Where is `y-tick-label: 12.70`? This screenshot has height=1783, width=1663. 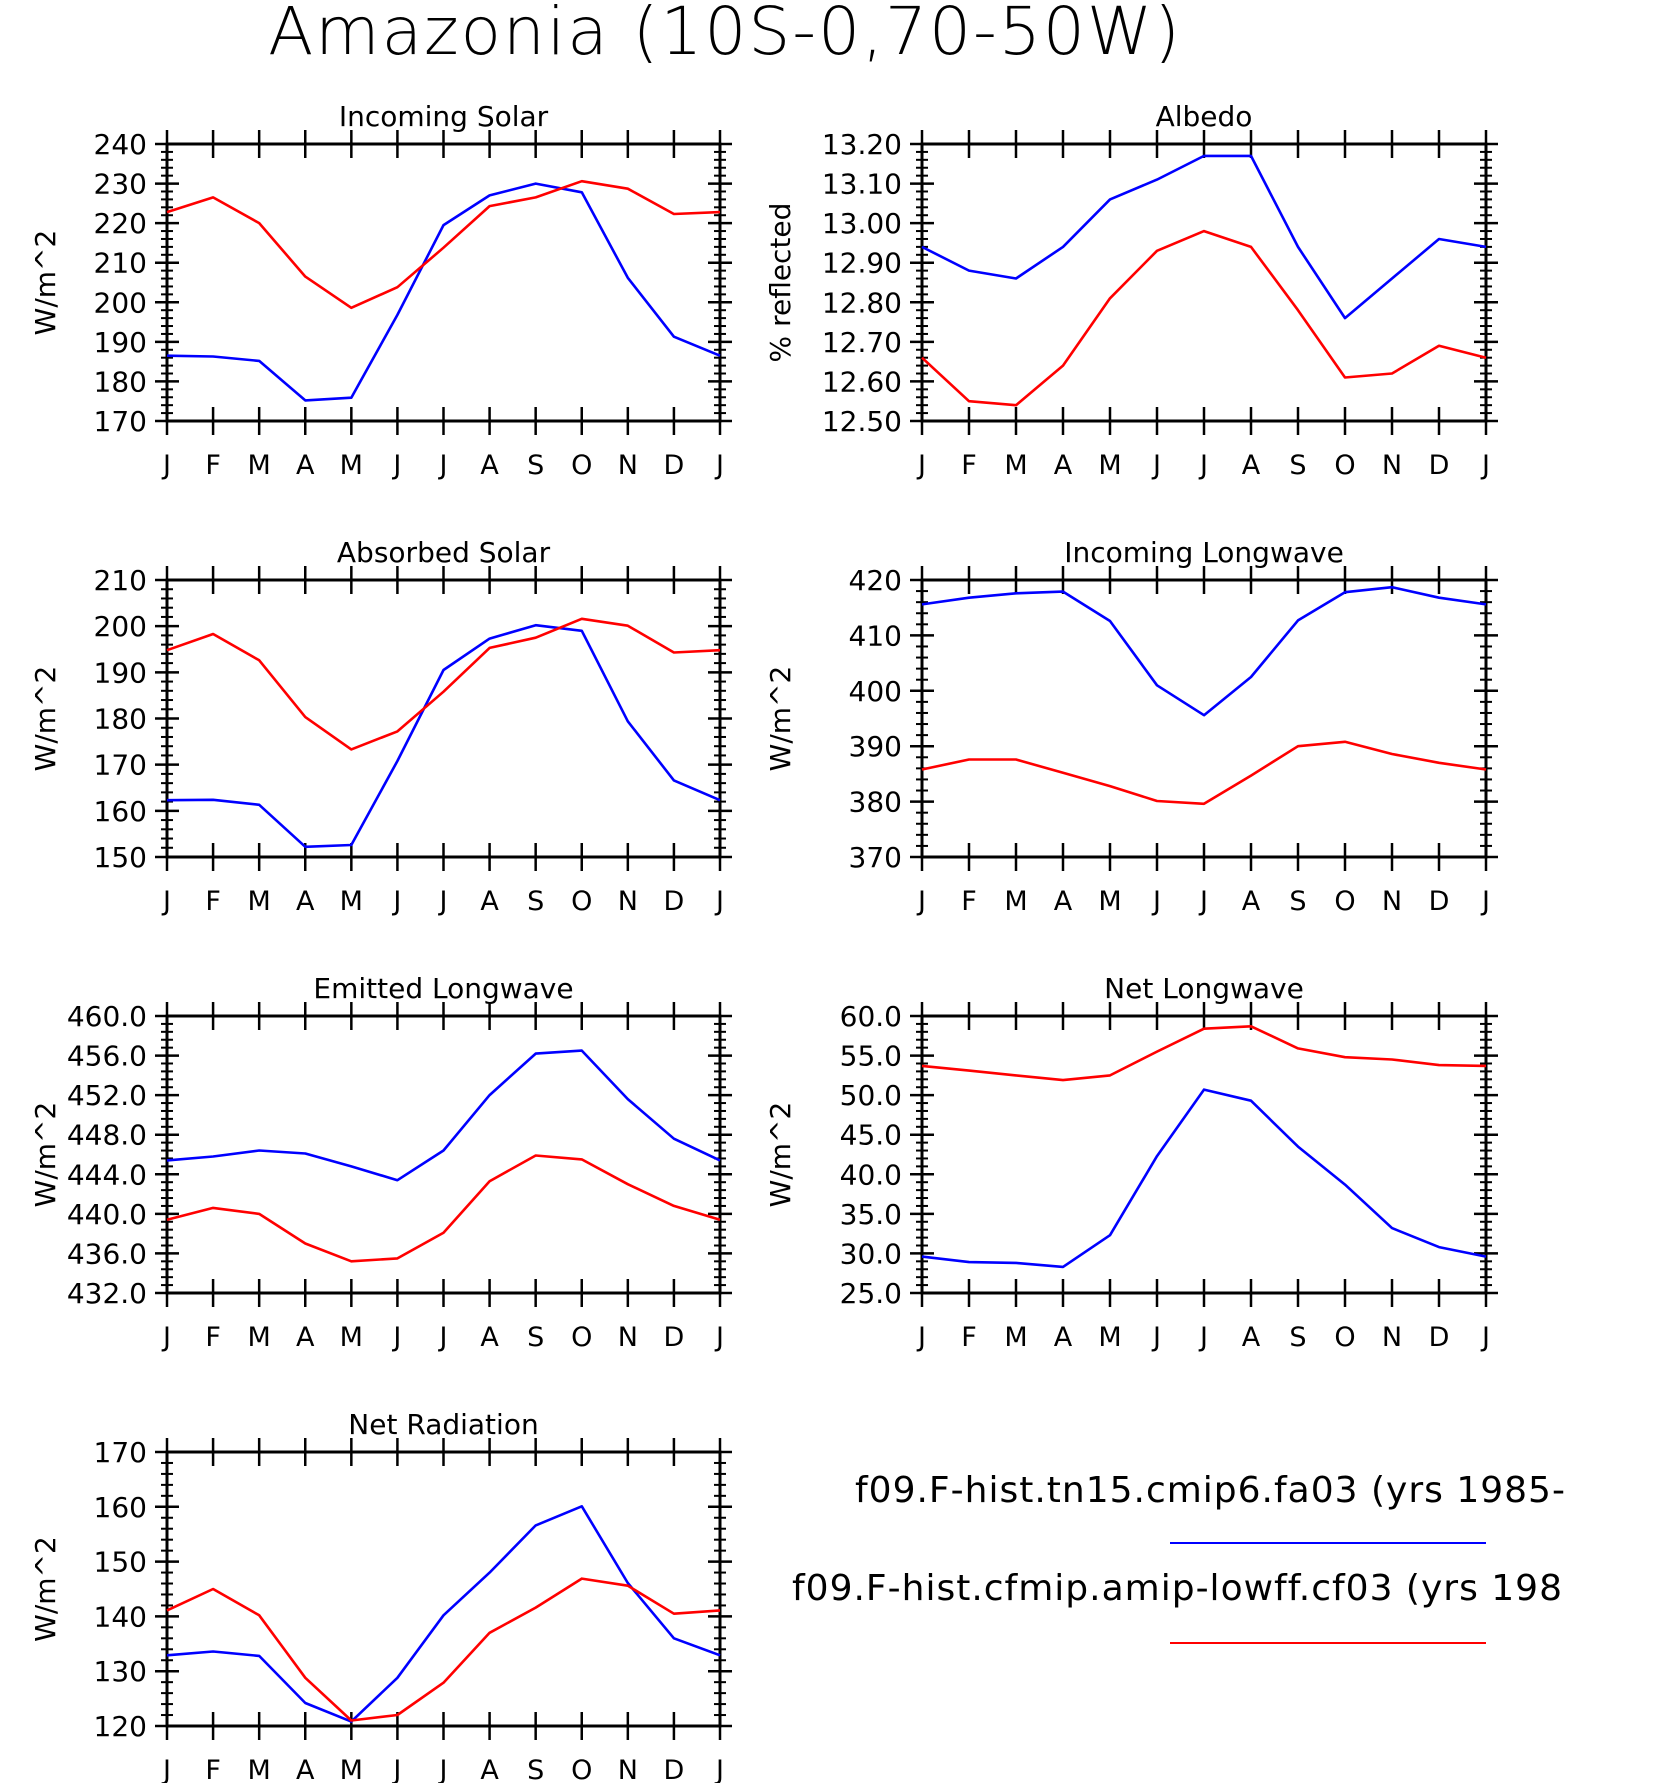 y-tick-label: 12.70 is located at coordinates (862, 342).